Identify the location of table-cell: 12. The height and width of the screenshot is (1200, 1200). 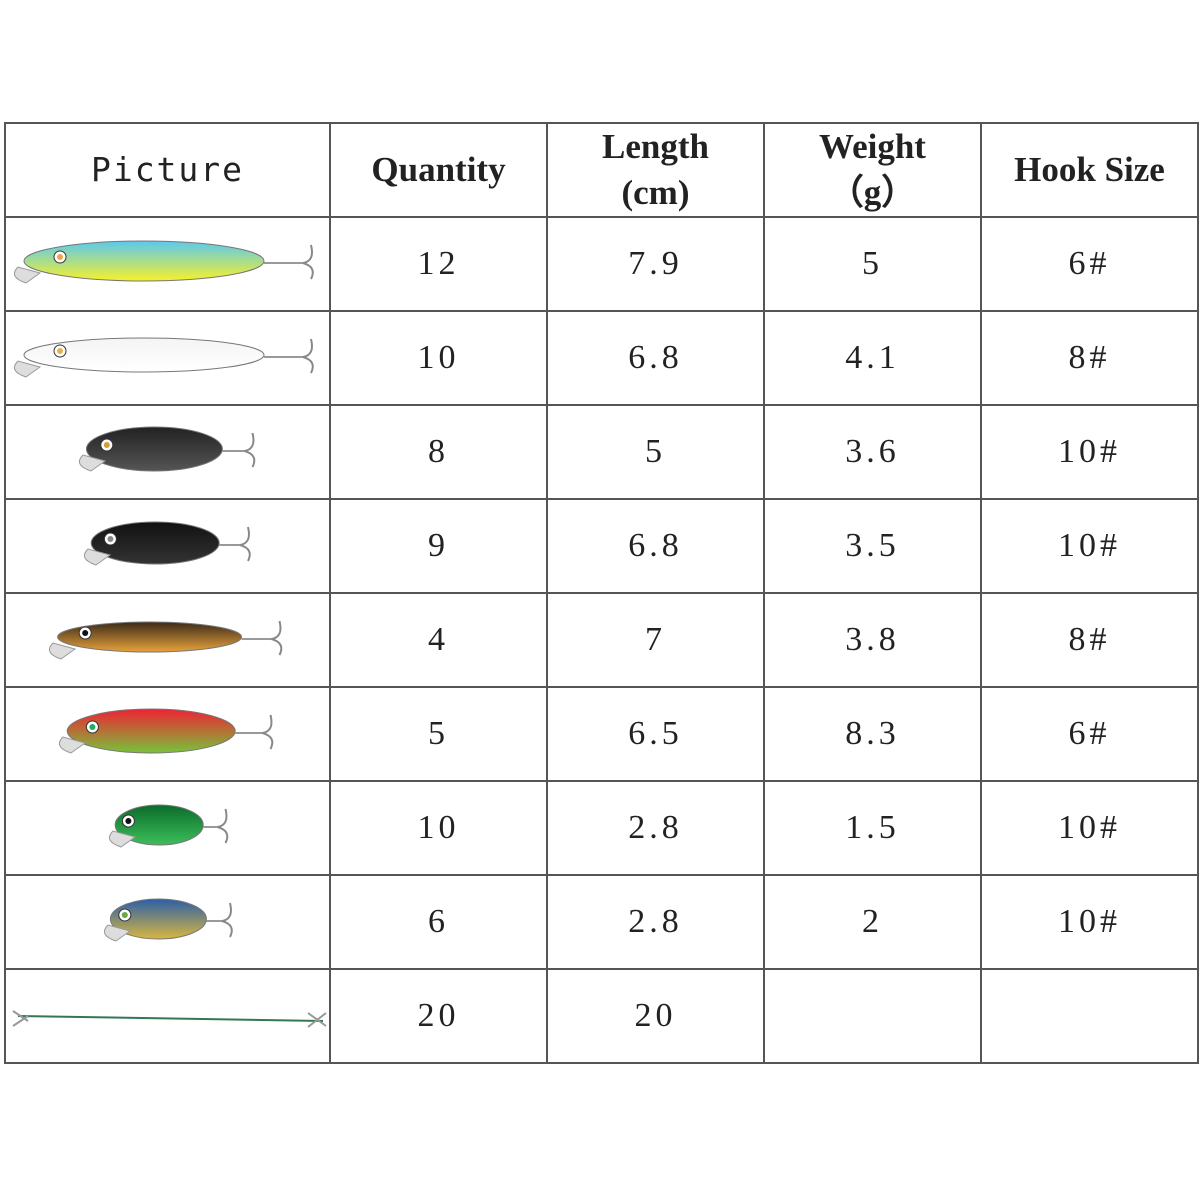
(438, 264).